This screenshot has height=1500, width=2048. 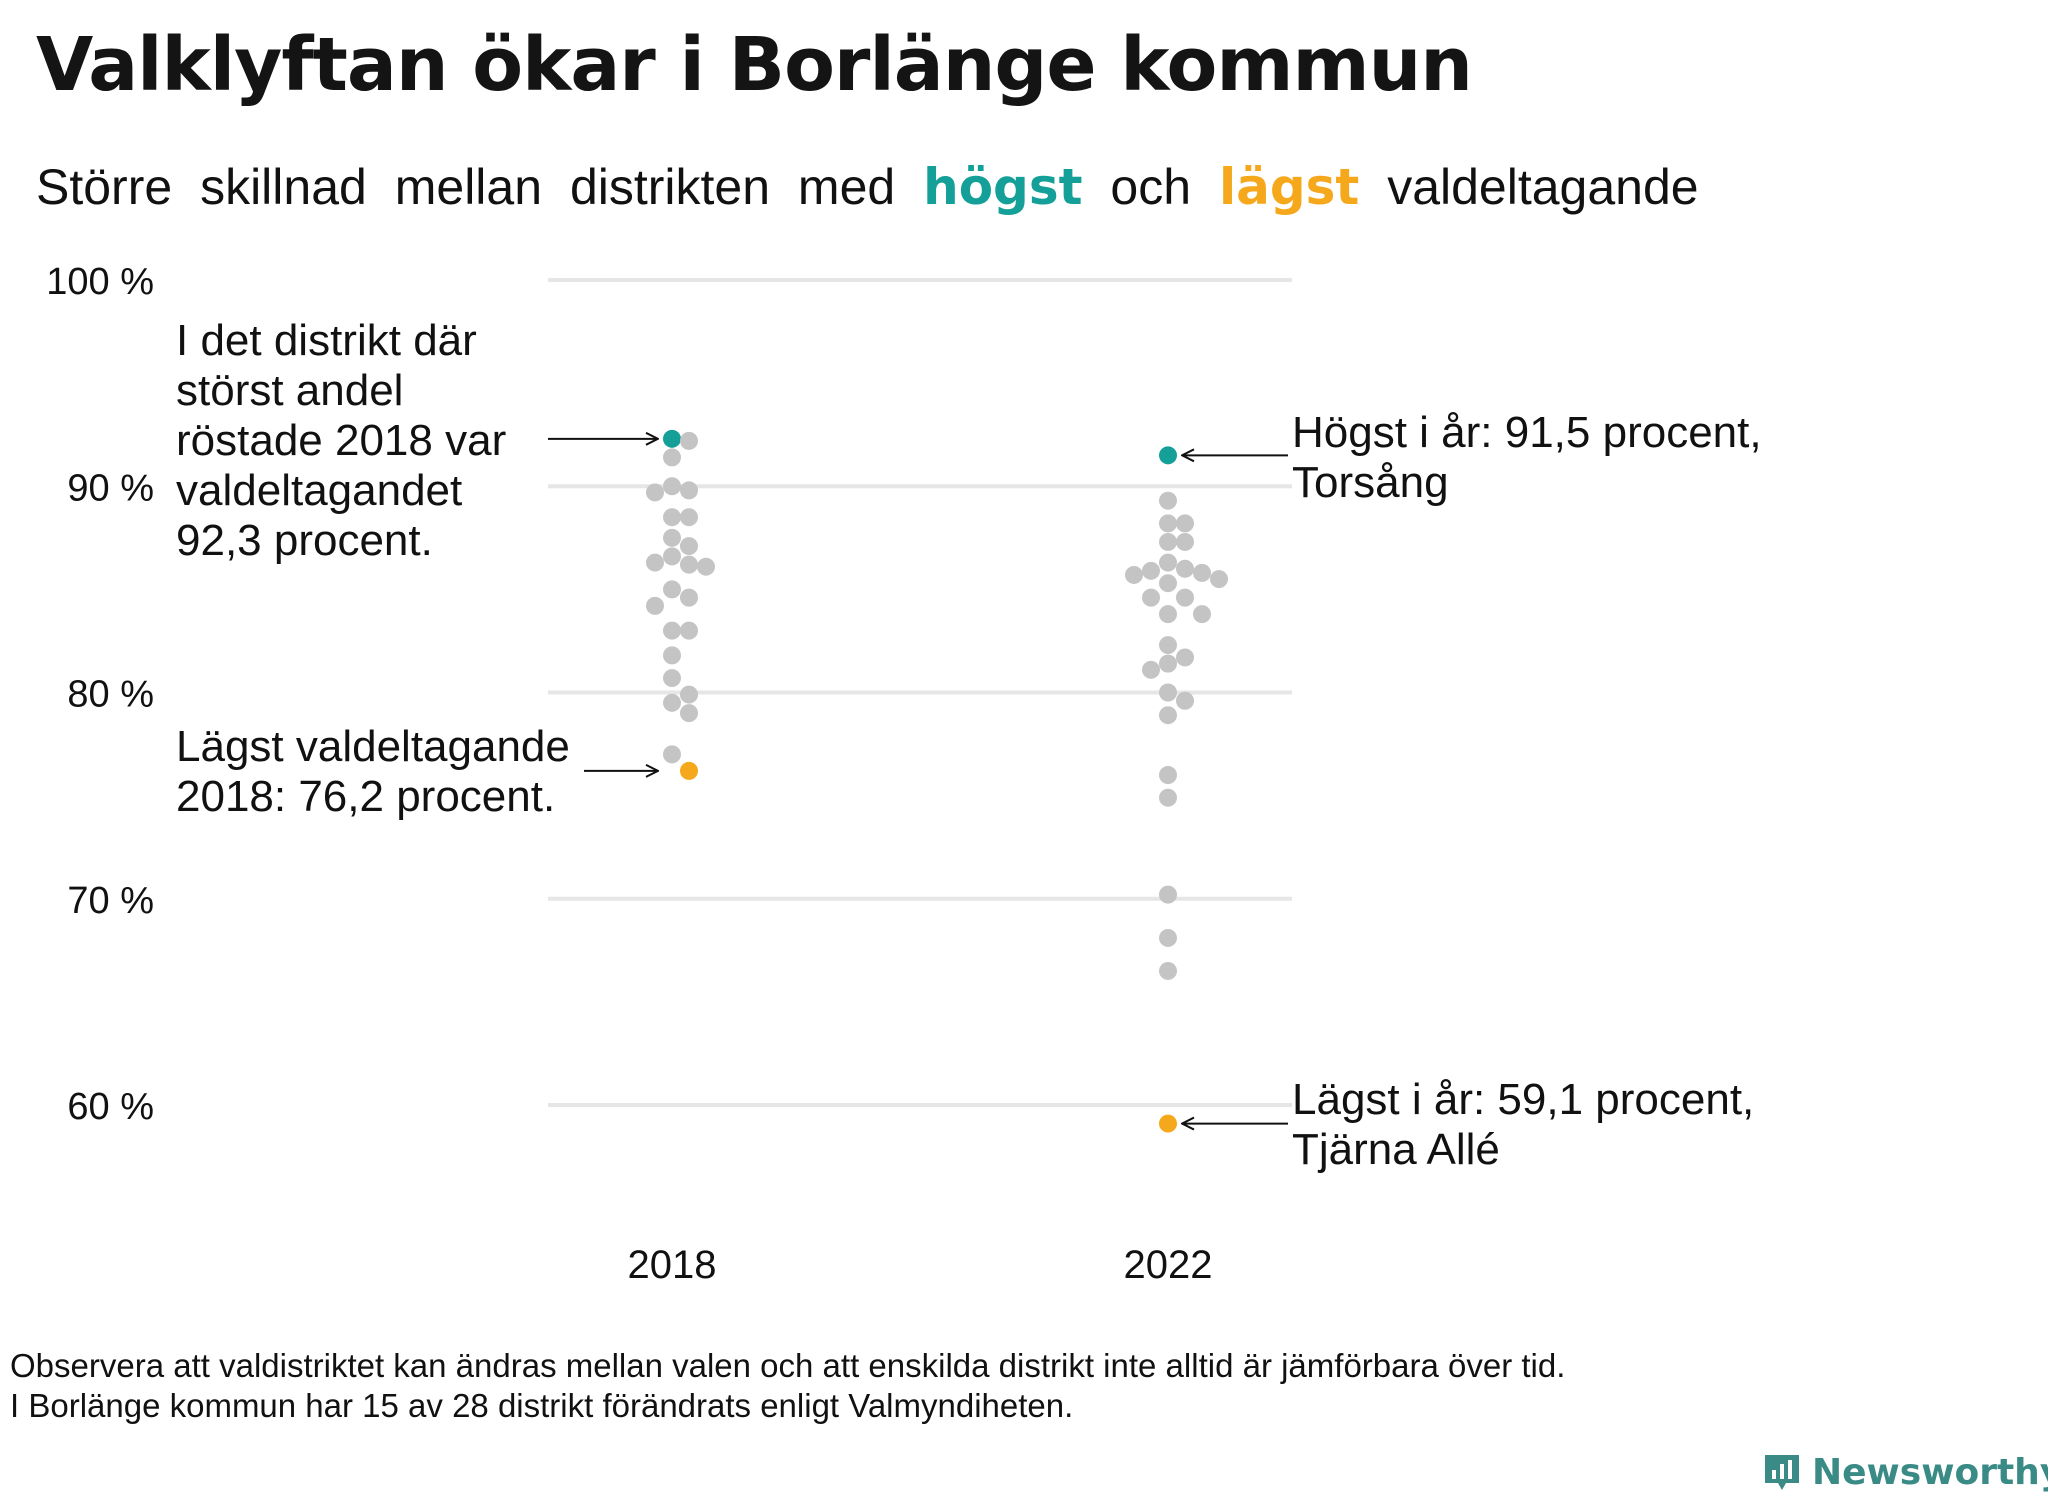 I want to click on annotation-line: Lägst i år: 59,1 procent,, so click(x=1523, y=1099).